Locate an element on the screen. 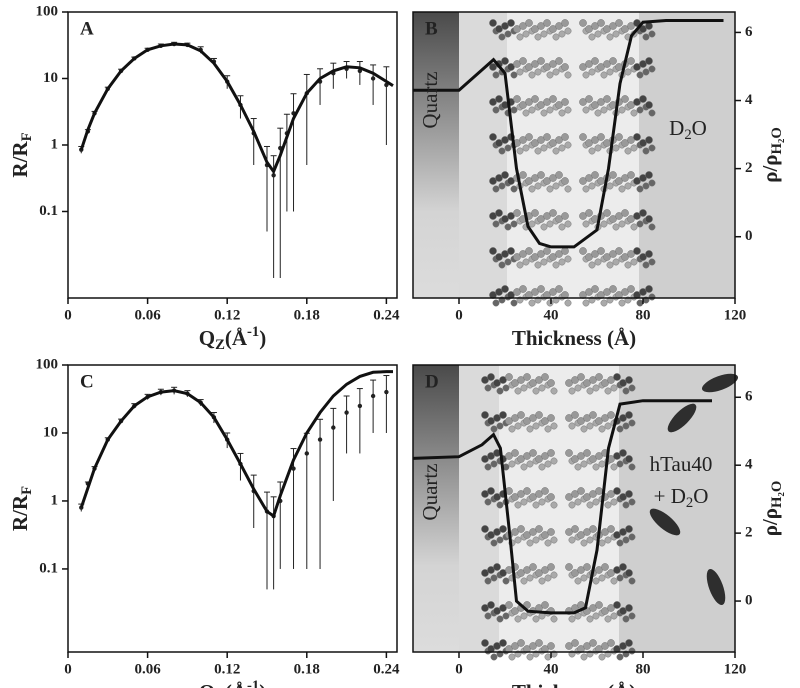  x-tick-label: 0.18 is located at coordinates (307, 315).